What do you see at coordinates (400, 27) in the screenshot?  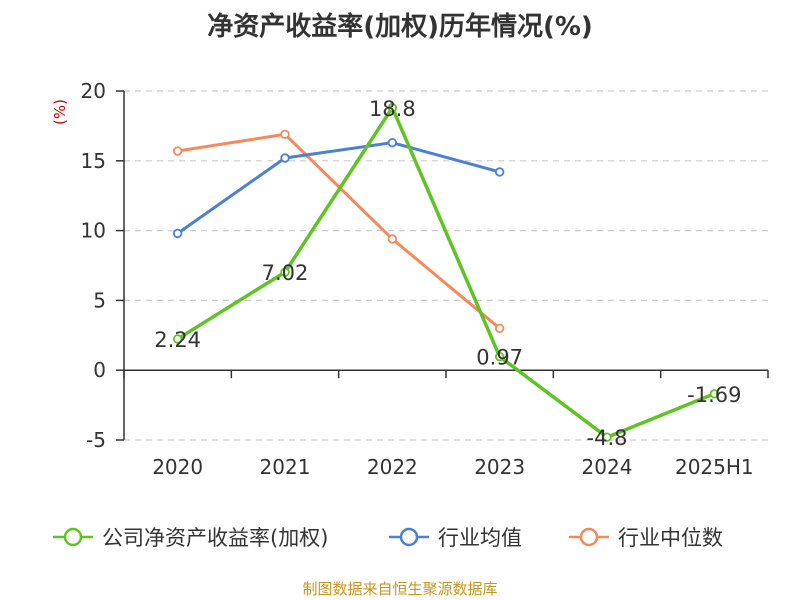 I see `chart-title: 净资产收益率(加权)历年情况(%)` at bounding box center [400, 27].